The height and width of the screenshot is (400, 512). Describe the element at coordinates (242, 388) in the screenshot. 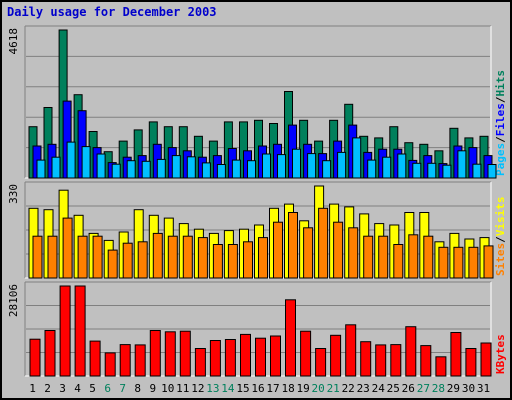

I see `day-label: 15` at that location.